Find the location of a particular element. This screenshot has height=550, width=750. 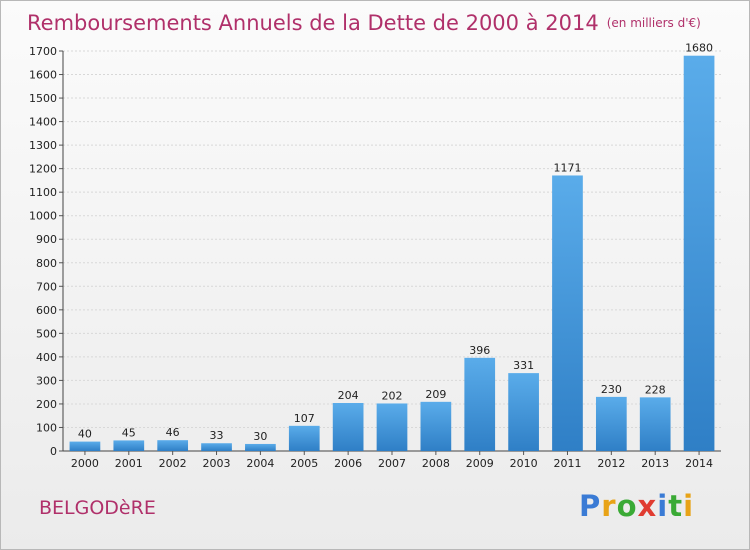

bar-value-label: 228 is located at coordinates (655, 389).